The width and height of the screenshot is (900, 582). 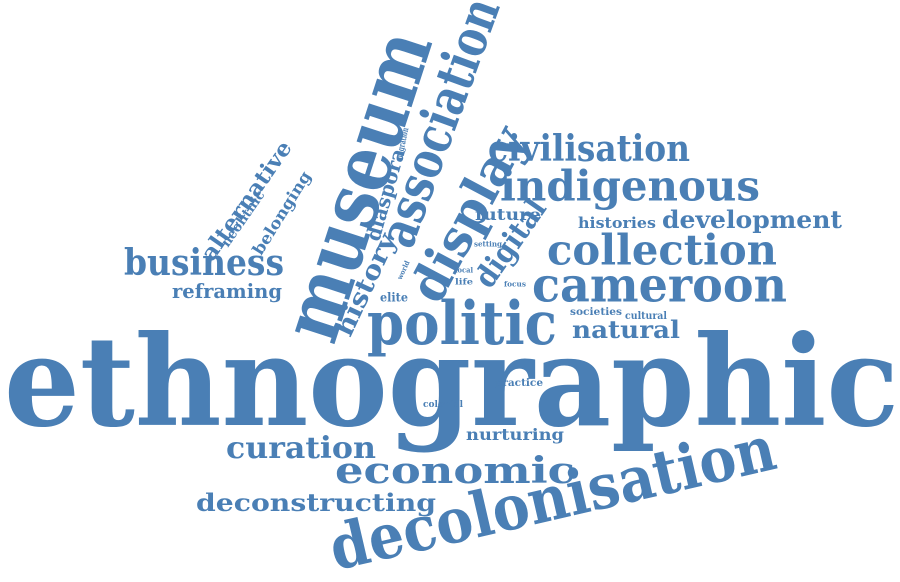 What do you see at coordinates (630, 186) in the screenshot?
I see `word-indigenous: indigenous` at bounding box center [630, 186].